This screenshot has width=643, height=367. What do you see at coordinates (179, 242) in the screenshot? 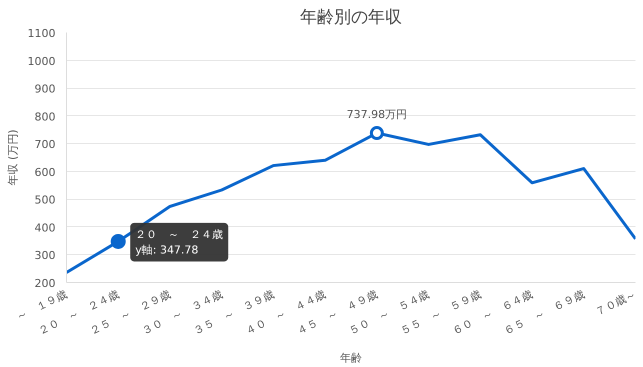
I see `annotation: ２０ ～ ２４歳 y軸: 347.78` at bounding box center [179, 242].